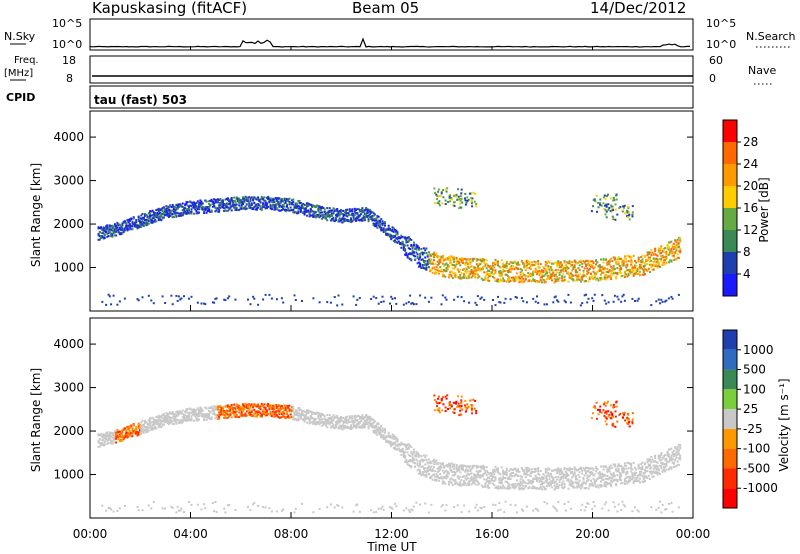 This screenshot has width=800, height=554. What do you see at coordinates (20, 36) in the screenshot?
I see `nsky-label: N.Sky` at bounding box center [20, 36].